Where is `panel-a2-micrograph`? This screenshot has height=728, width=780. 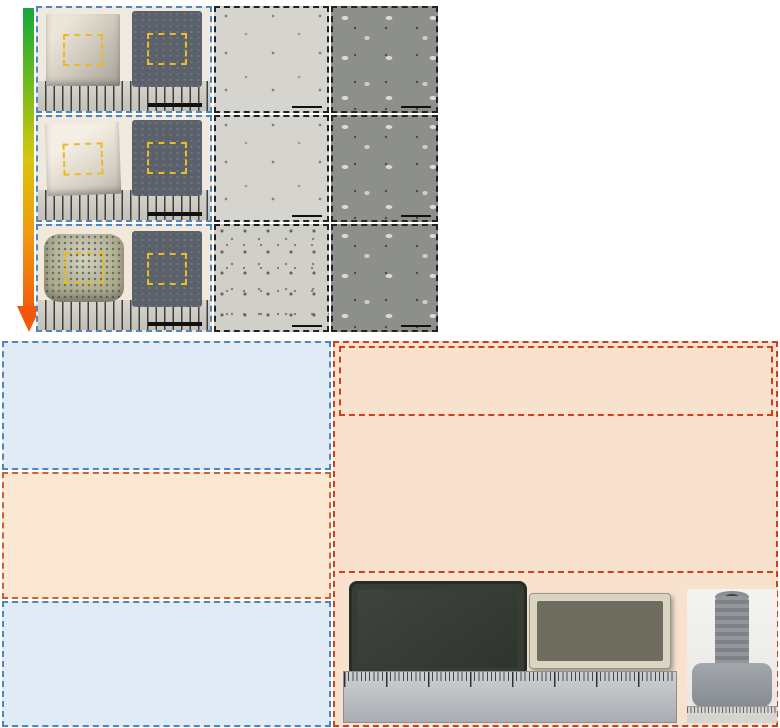 panel-a2-micrograph is located at coordinates (384, 59).